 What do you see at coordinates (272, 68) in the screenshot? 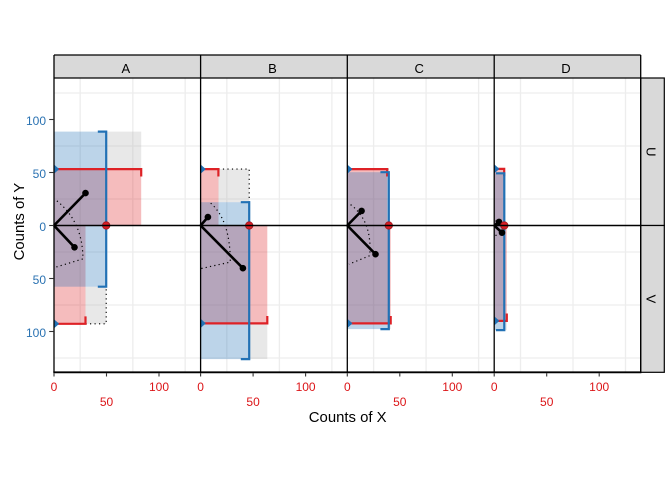
I see `svg-text: B` at bounding box center [272, 68].